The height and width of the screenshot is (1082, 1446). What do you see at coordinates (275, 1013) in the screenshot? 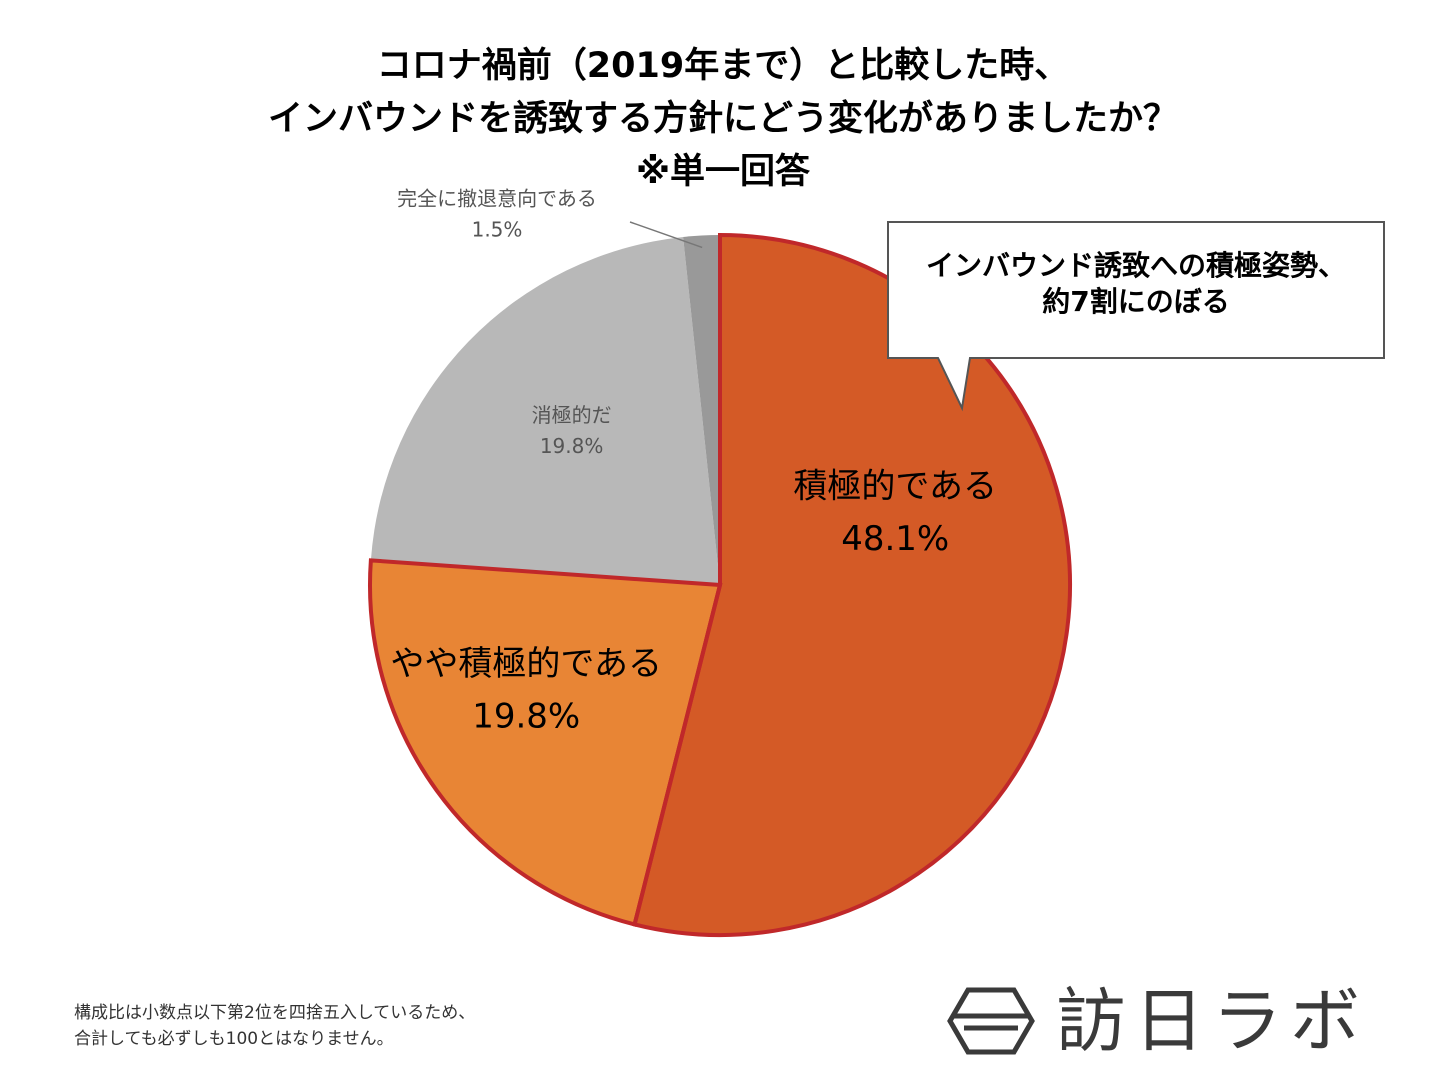
I see `footnote-line-1: 構成比は小数点以下第2位を四捨五入しているため、` at bounding box center [275, 1013].